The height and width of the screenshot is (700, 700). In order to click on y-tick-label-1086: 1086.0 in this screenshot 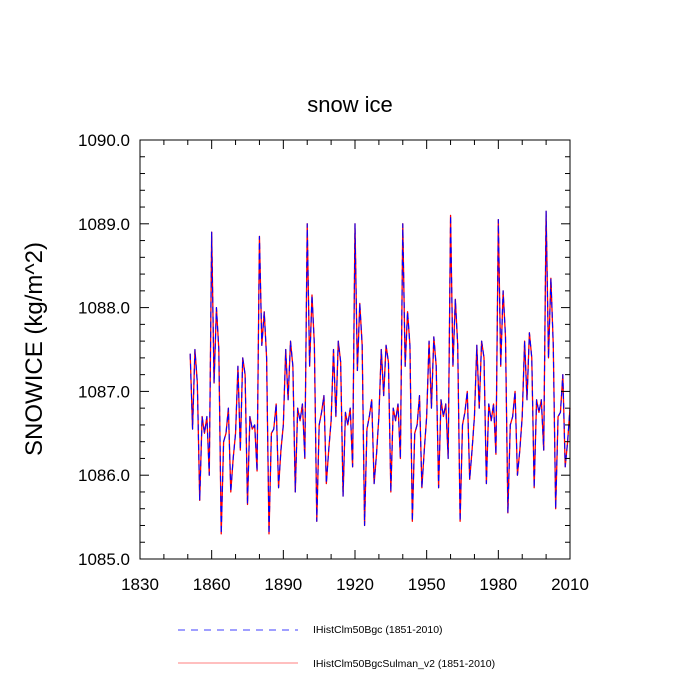, I will do `click(104, 475)`.